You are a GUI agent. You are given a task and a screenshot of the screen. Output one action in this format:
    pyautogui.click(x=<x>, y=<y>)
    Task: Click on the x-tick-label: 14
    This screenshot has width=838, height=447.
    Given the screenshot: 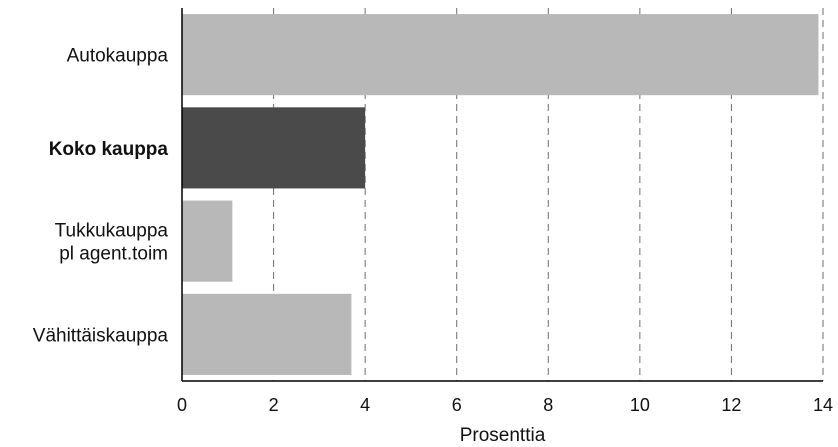 What is the action you would take?
    pyautogui.click(x=823, y=405)
    